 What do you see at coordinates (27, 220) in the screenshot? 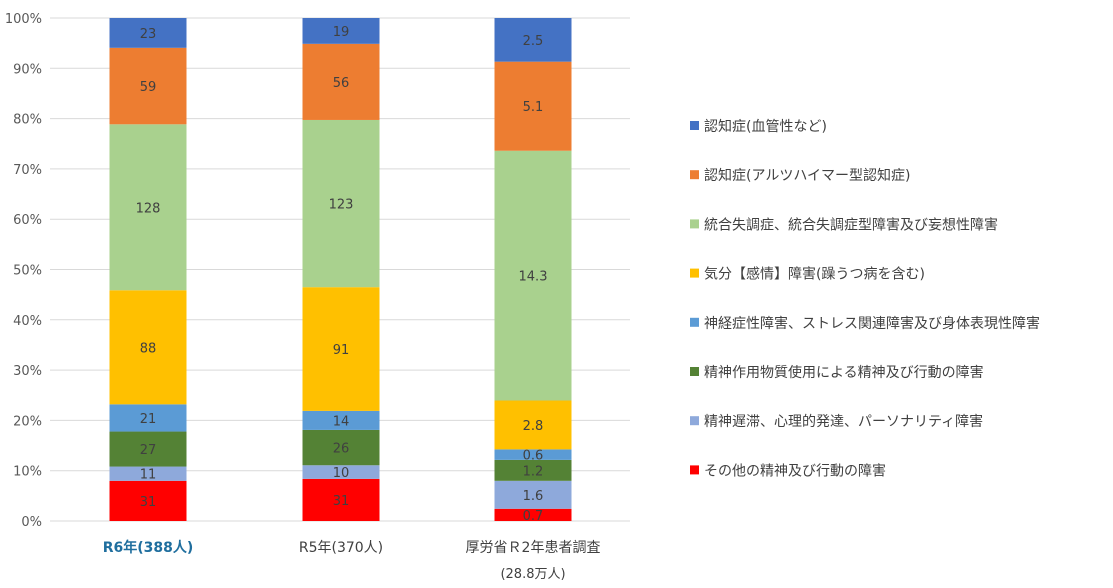
I see `y-tick-label: 60%` at bounding box center [27, 220].